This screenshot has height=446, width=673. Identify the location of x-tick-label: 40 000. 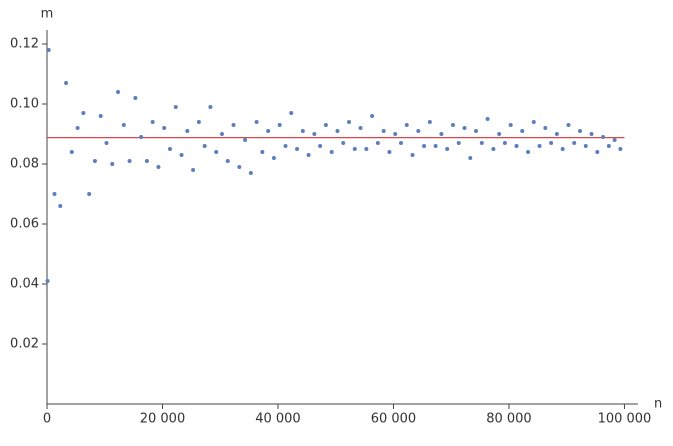
(278, 419).